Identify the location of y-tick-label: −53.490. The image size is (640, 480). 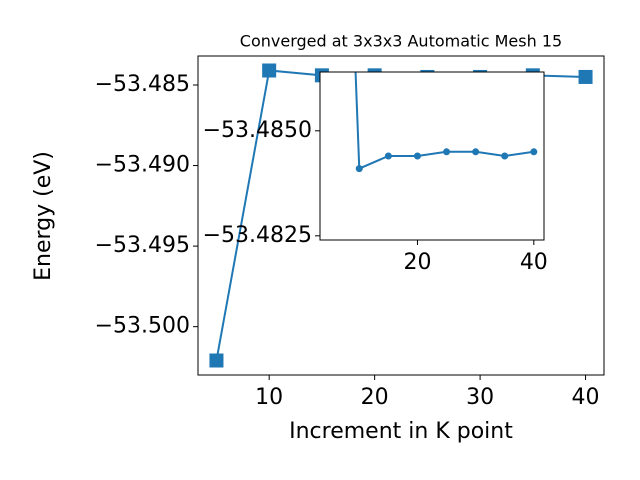
(142, 165).